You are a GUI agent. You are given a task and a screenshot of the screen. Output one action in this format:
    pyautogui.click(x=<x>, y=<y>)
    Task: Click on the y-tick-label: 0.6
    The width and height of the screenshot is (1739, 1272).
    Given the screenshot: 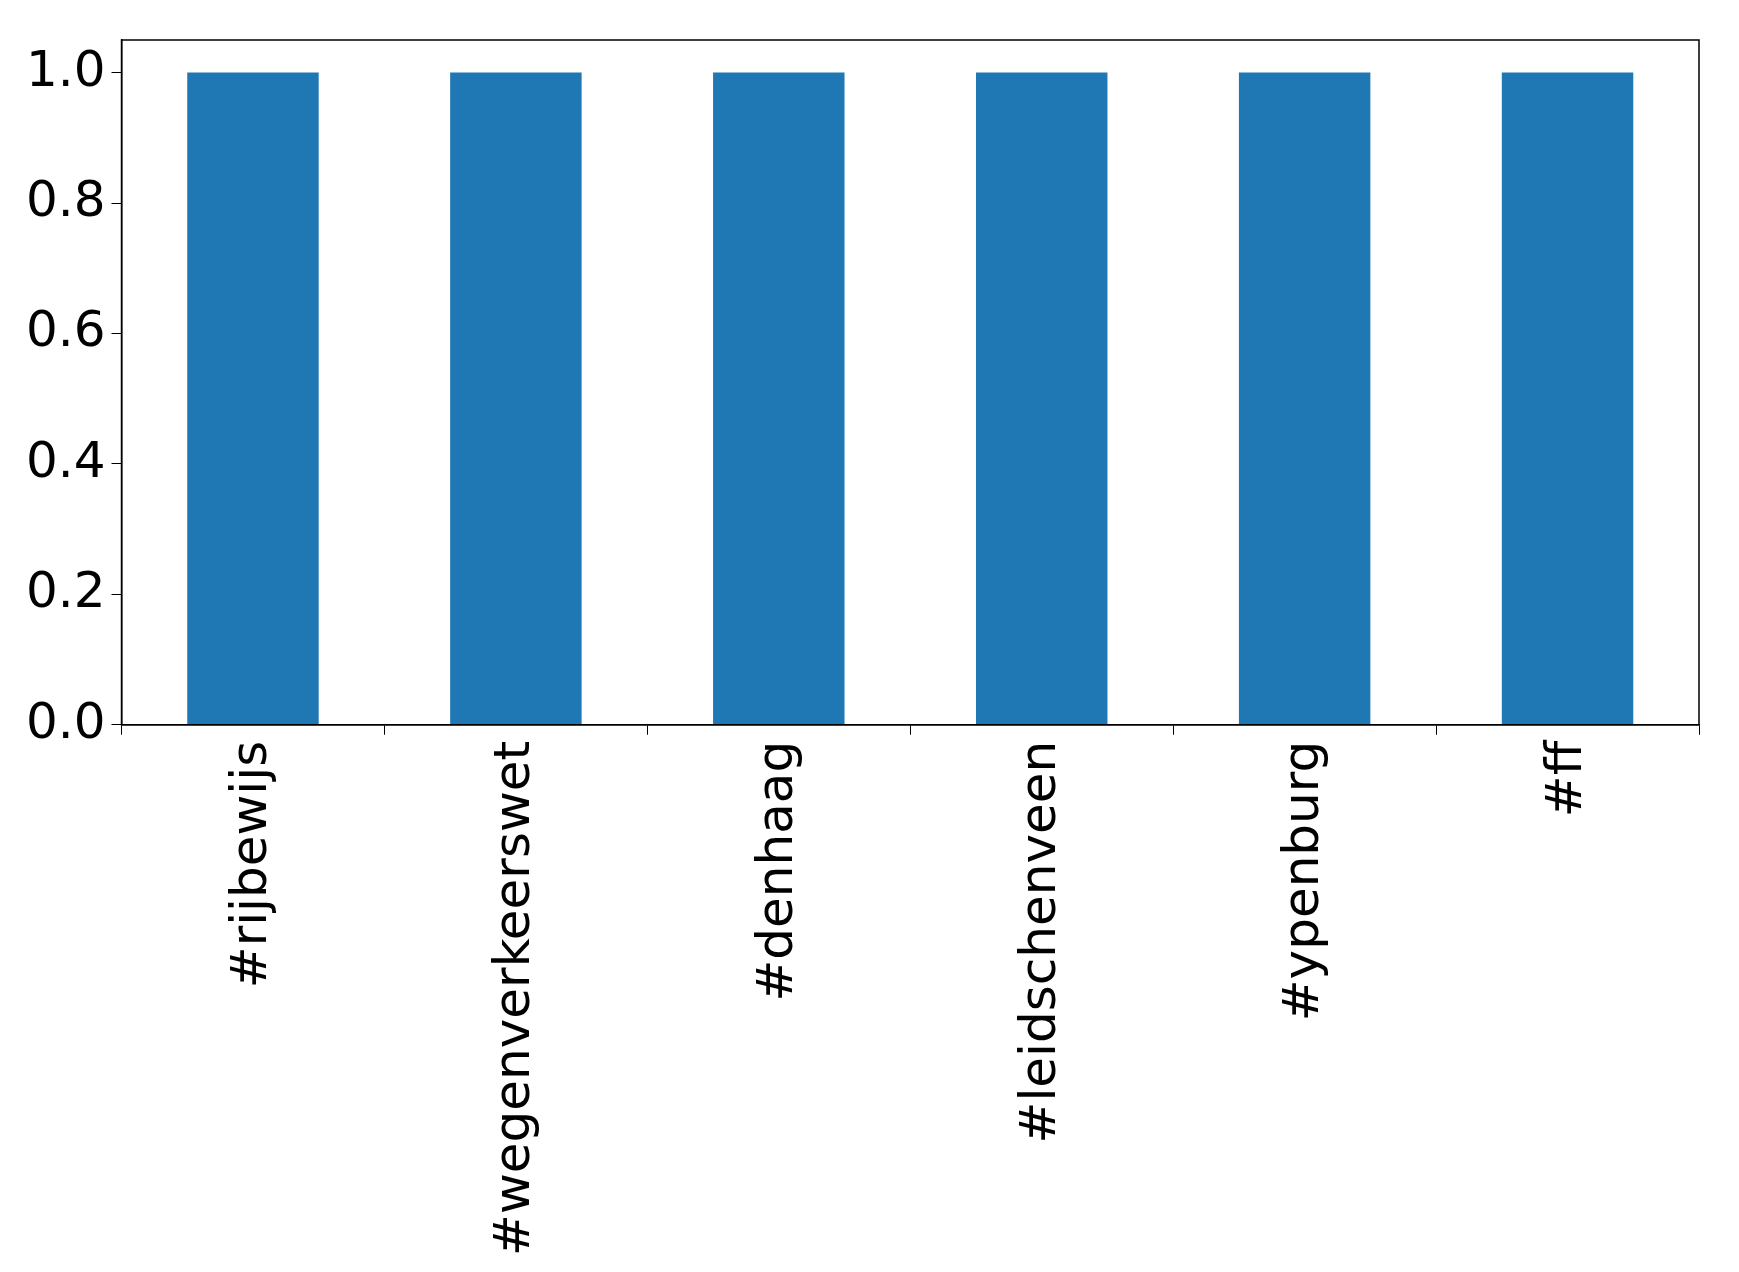 What is the action you would take?
    pyautogui.click(x=65, y=329)
    